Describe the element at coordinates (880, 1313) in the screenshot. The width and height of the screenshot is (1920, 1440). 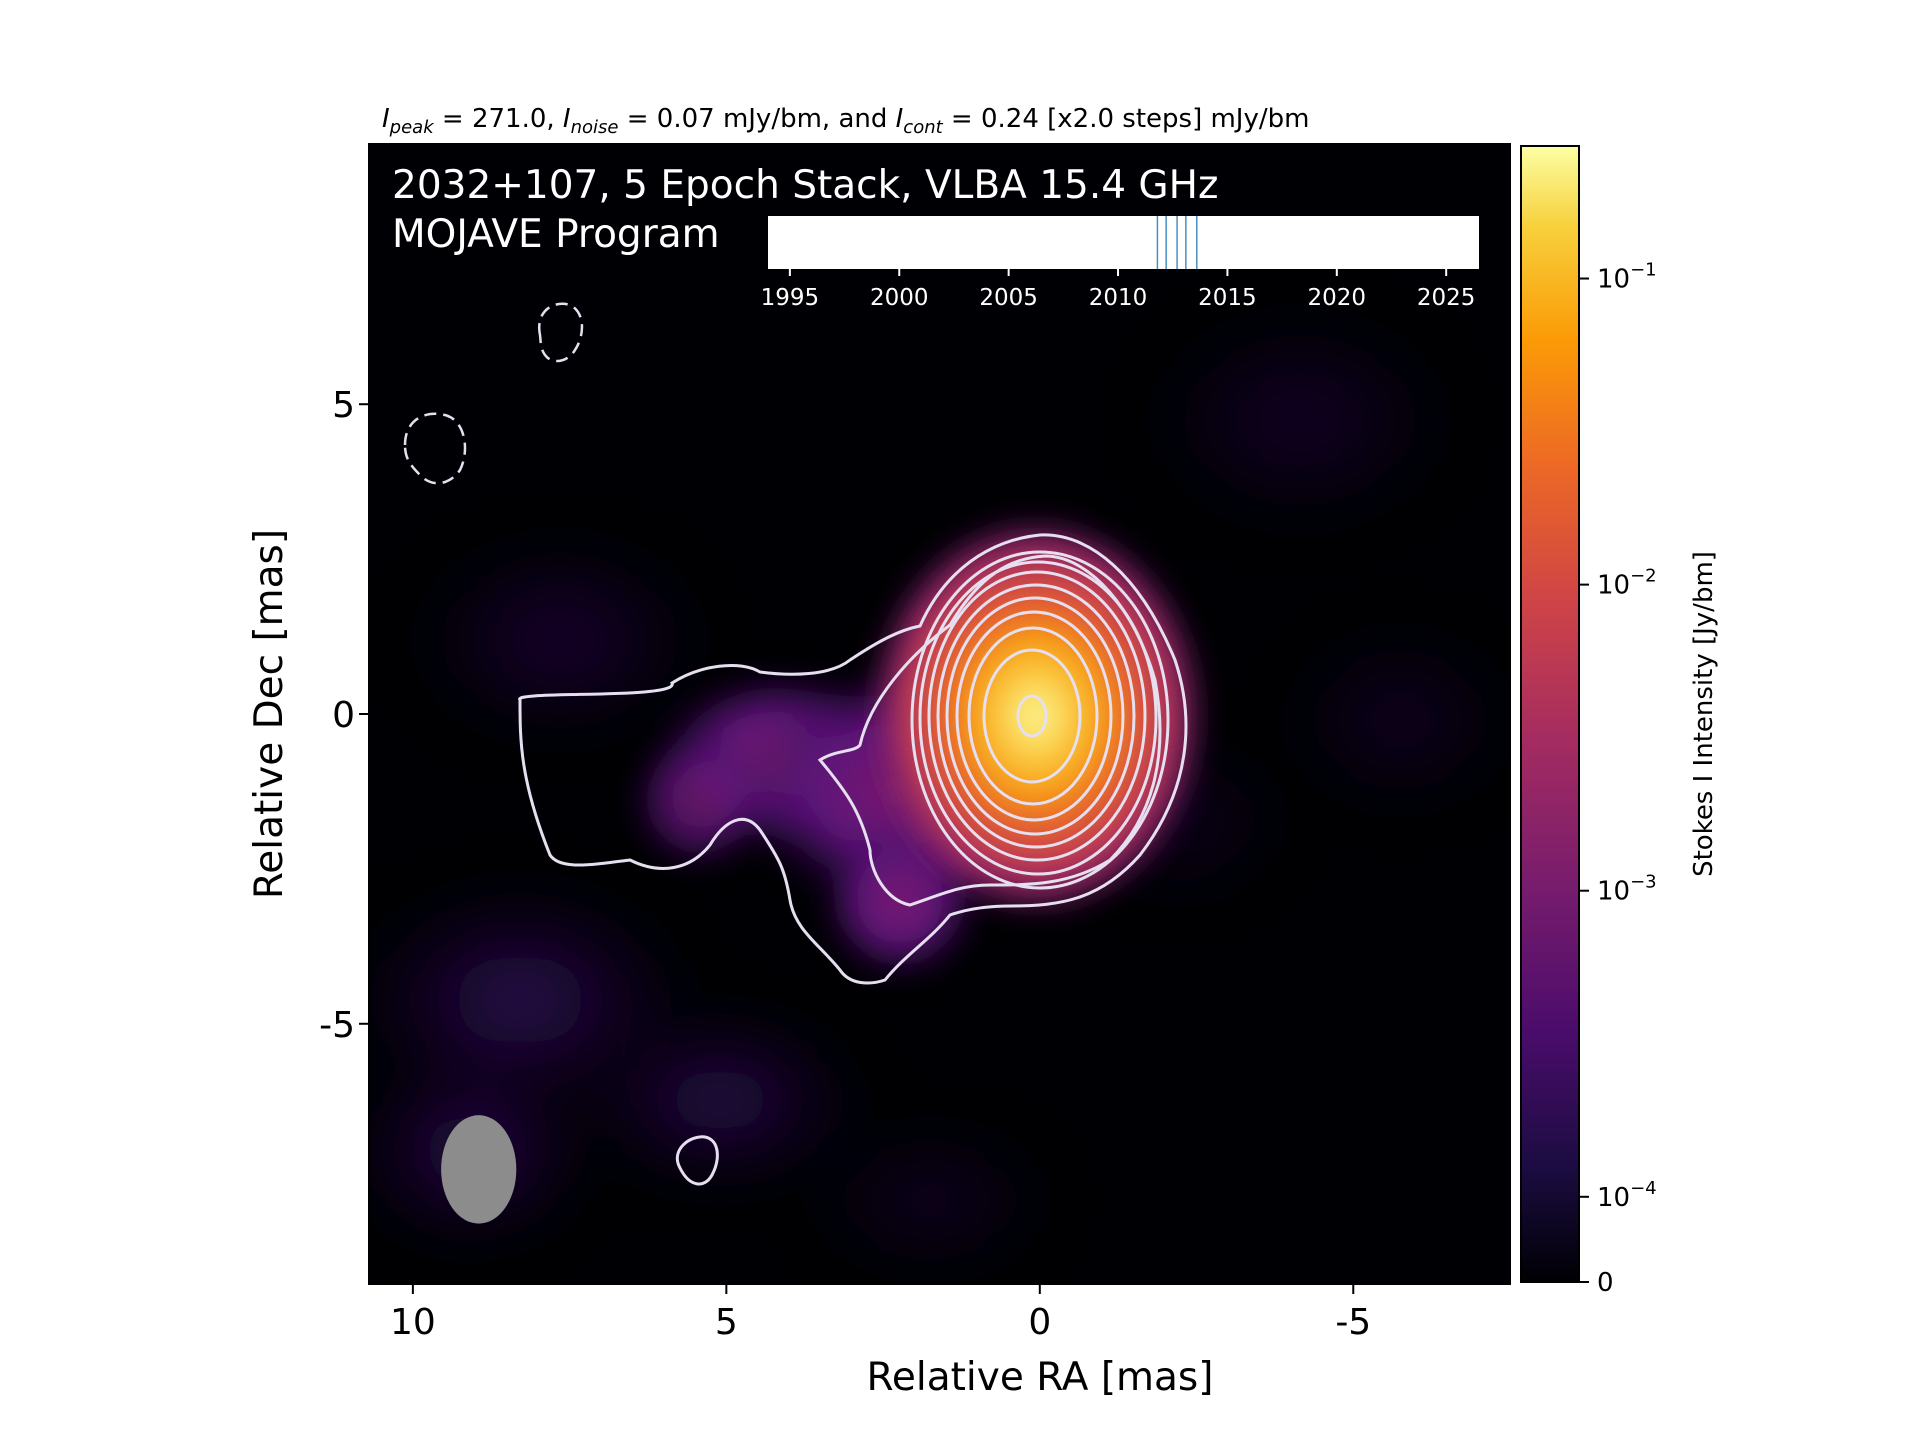
I see `x-axis: 10 5 0 -5` at that location.